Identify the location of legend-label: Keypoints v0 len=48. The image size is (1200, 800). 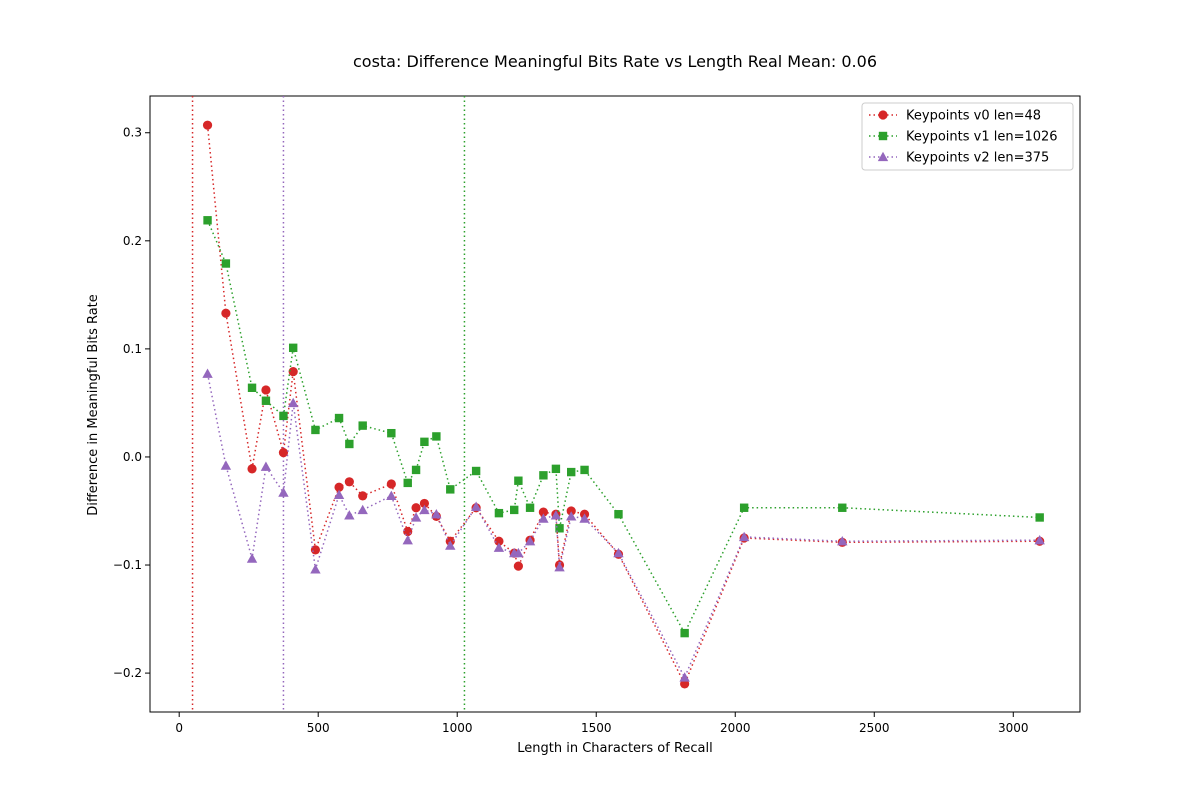
(973, 116).